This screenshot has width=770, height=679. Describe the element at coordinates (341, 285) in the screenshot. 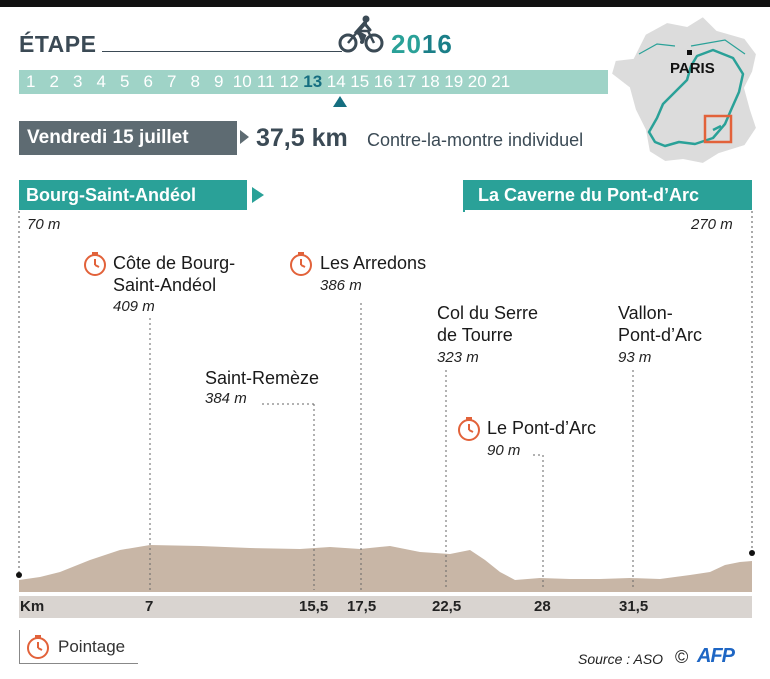

I see `poi-altitude: 386 m` at that location.